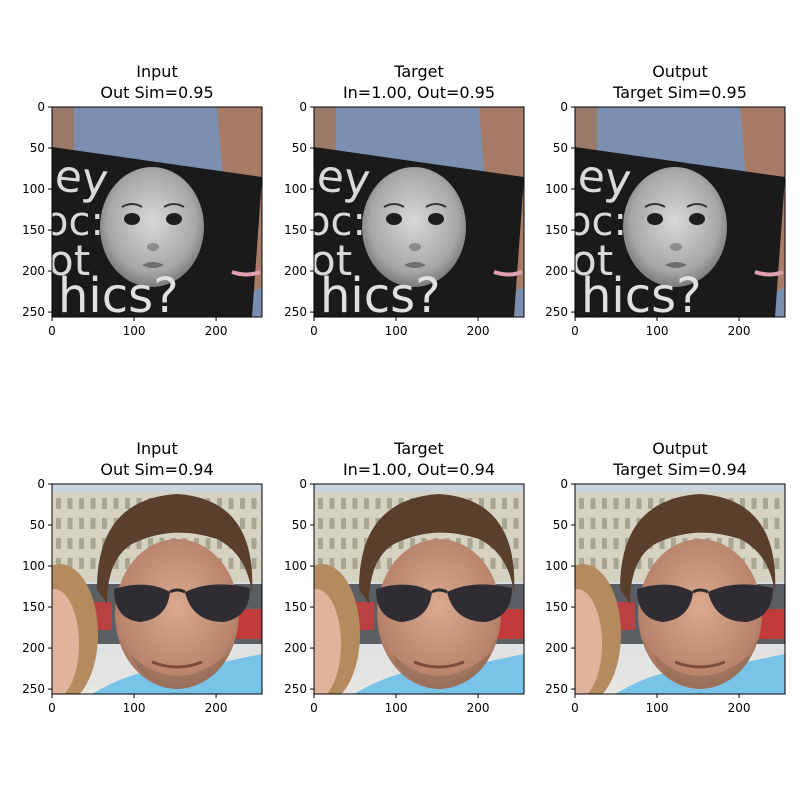 Image resolution: width=800 pixels, height=800 pixels. I want to click on subplot-4: Input Out Sim=0.94 0 100 200 0 50 100 150 200 250, so click(142, 577).